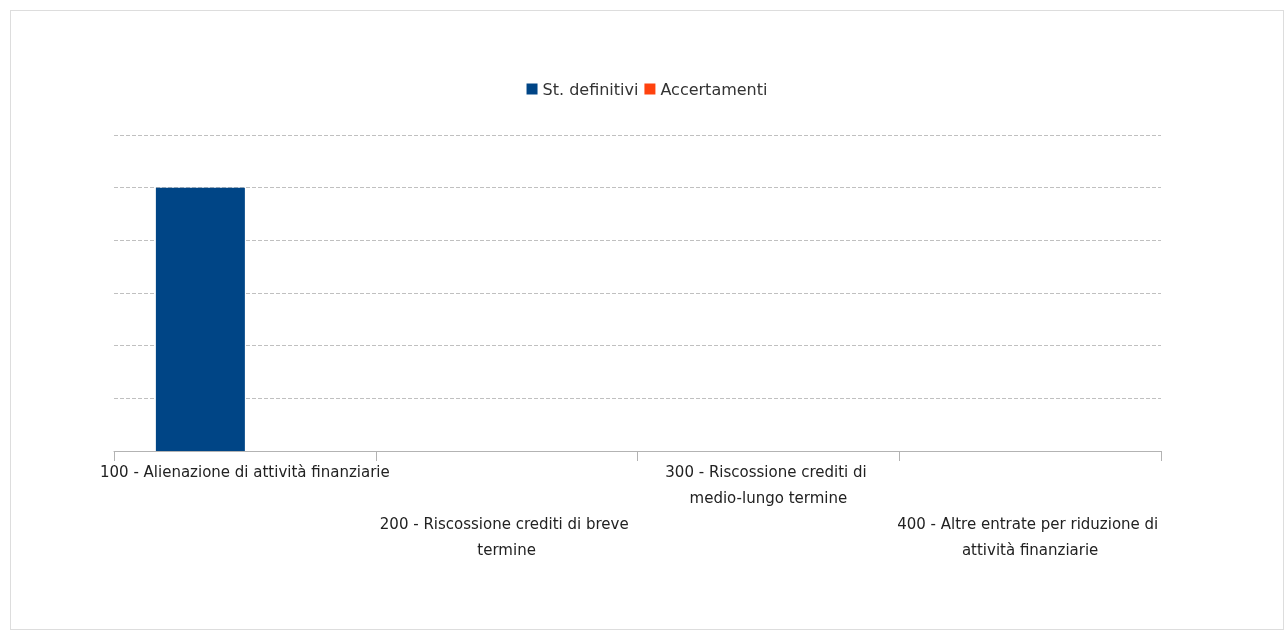  I want to click on legend-label: Accertamenti, so click(714, 89).